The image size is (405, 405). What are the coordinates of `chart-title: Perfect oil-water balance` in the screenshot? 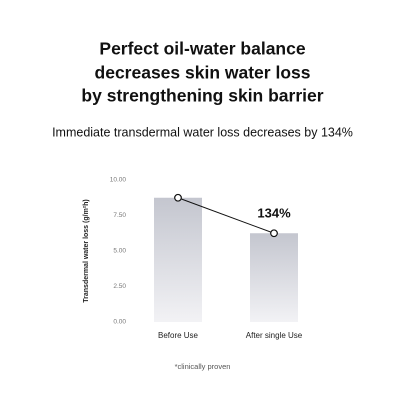 It's located at (202, 49).